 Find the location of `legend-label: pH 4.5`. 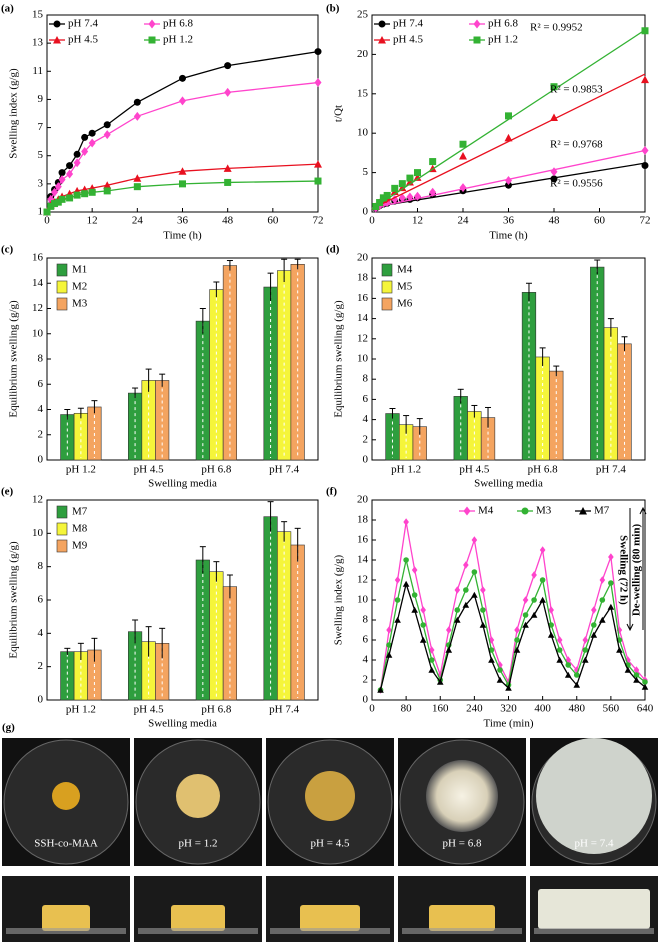

legend-label: pH 4.5 is located at coordinates (83, 40).